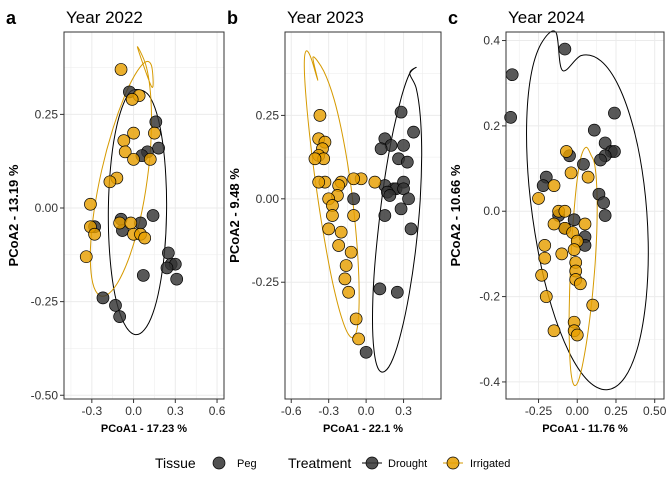 The width and height of the screenshot is (672, 480). I want to click on legend-tissue-label: Peg, so click(247, 464).